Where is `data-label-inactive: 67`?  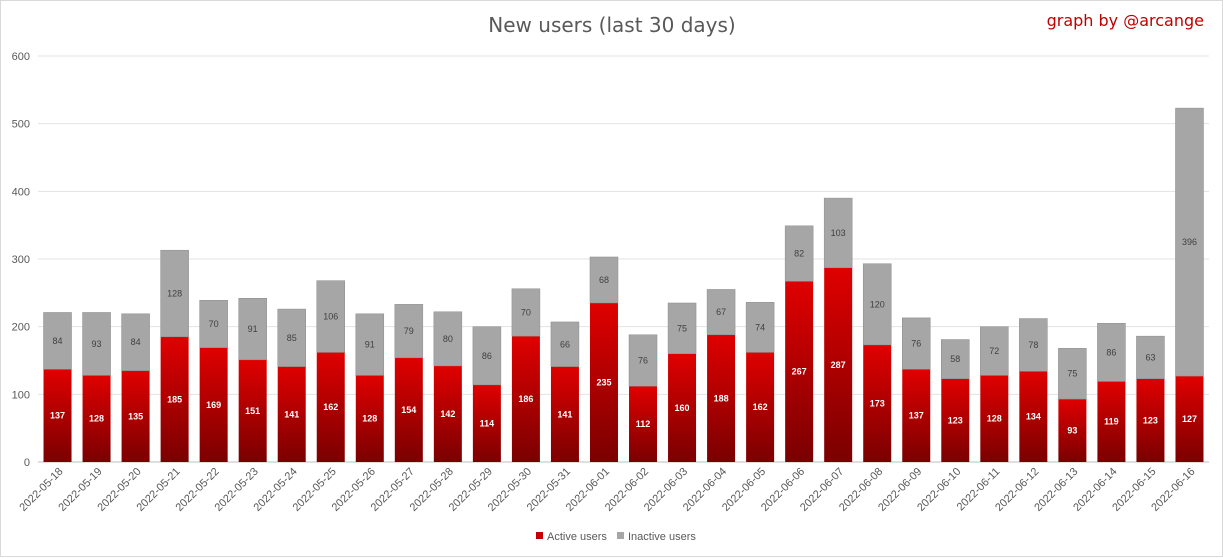 data-label-inactive: 67 is located at coordinates (721, 312).